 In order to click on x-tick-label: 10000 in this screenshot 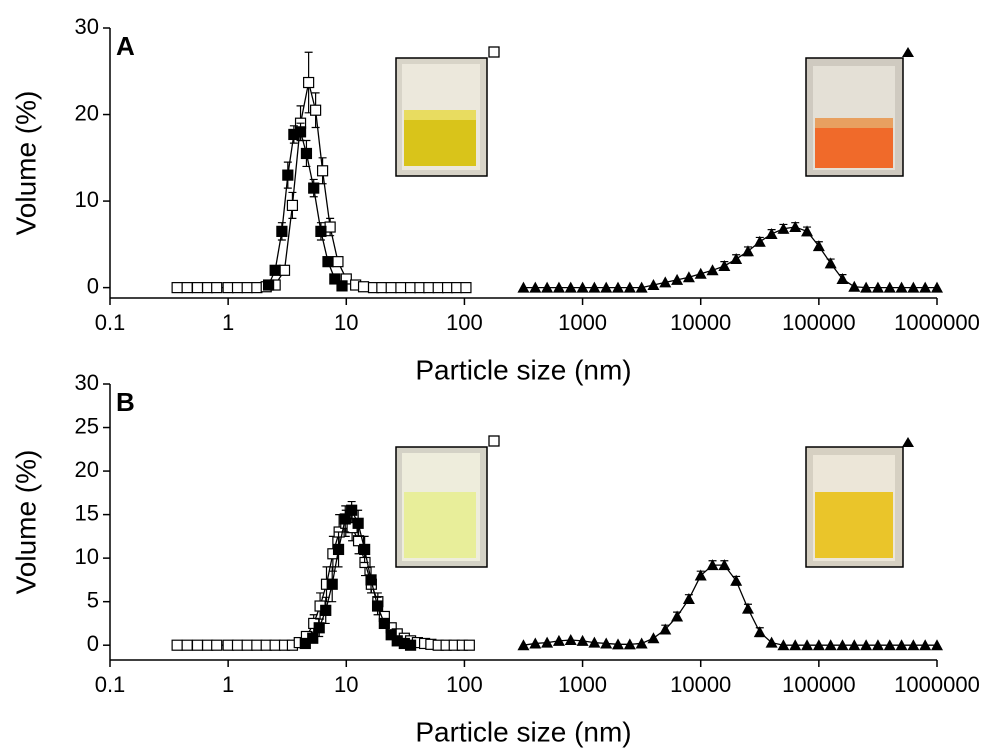, I will do `click(700, 684)`.